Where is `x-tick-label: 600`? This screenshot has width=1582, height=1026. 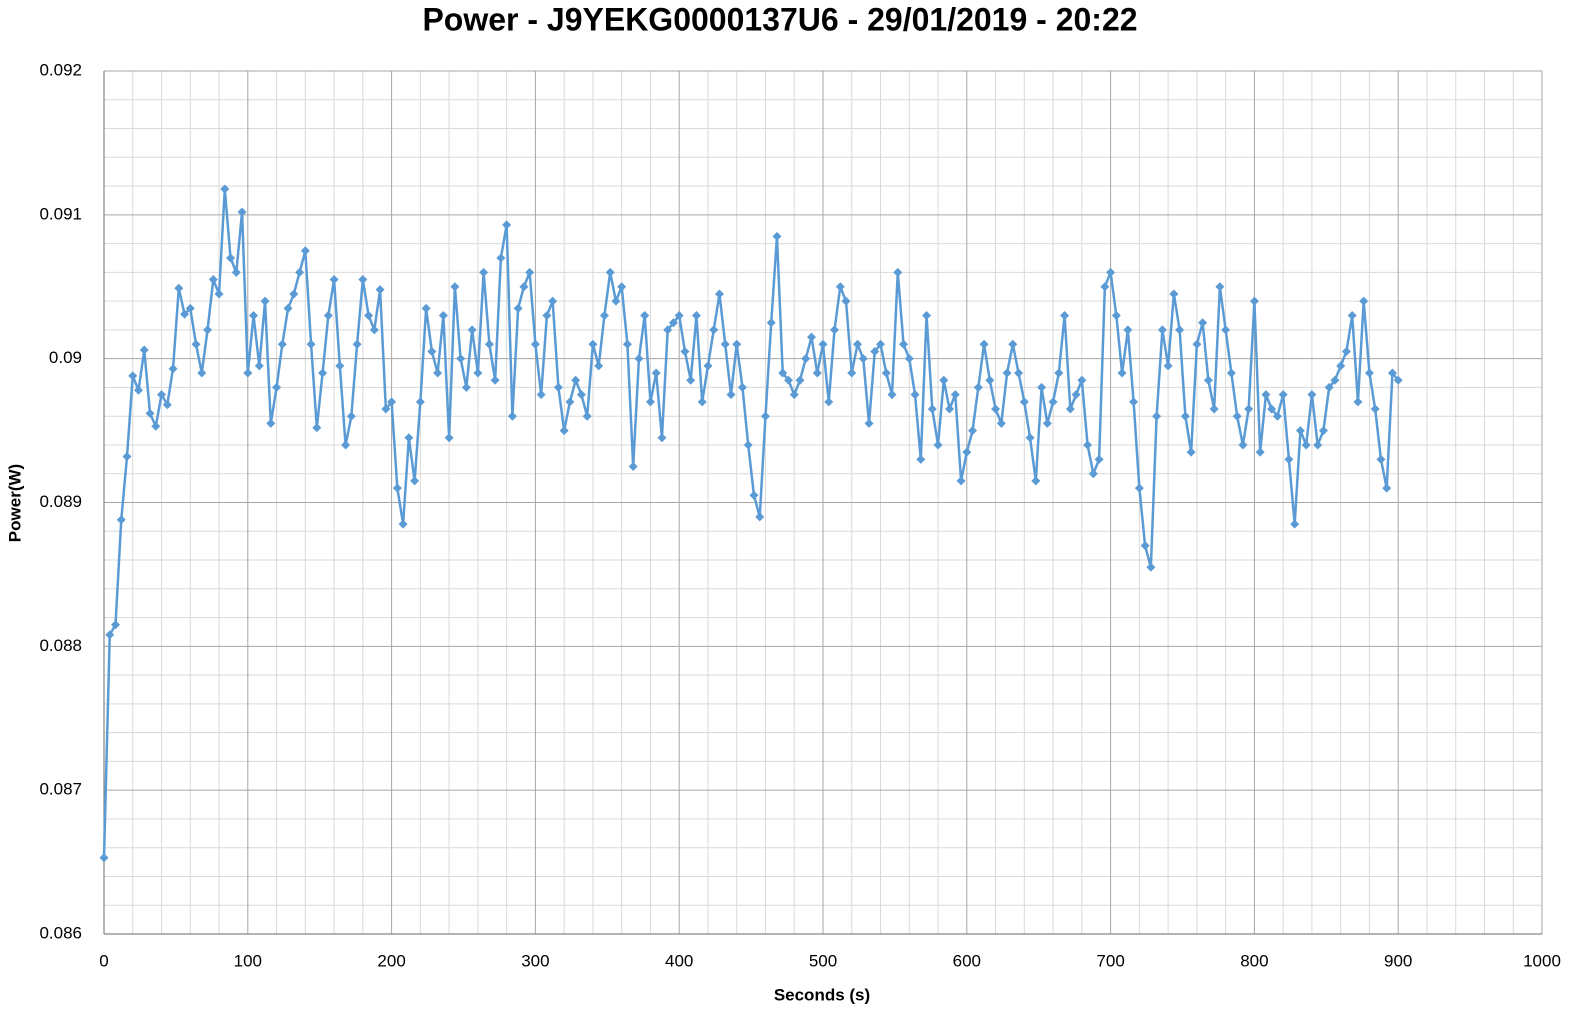
x-tick-label: 600 is located at coordinates (967, 960).